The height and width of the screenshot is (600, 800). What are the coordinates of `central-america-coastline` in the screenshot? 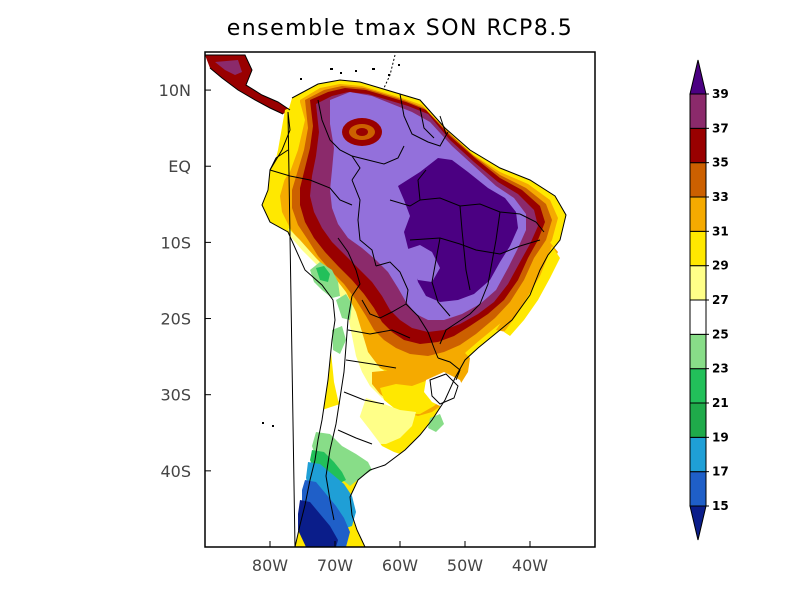 It's located at (248, 84).